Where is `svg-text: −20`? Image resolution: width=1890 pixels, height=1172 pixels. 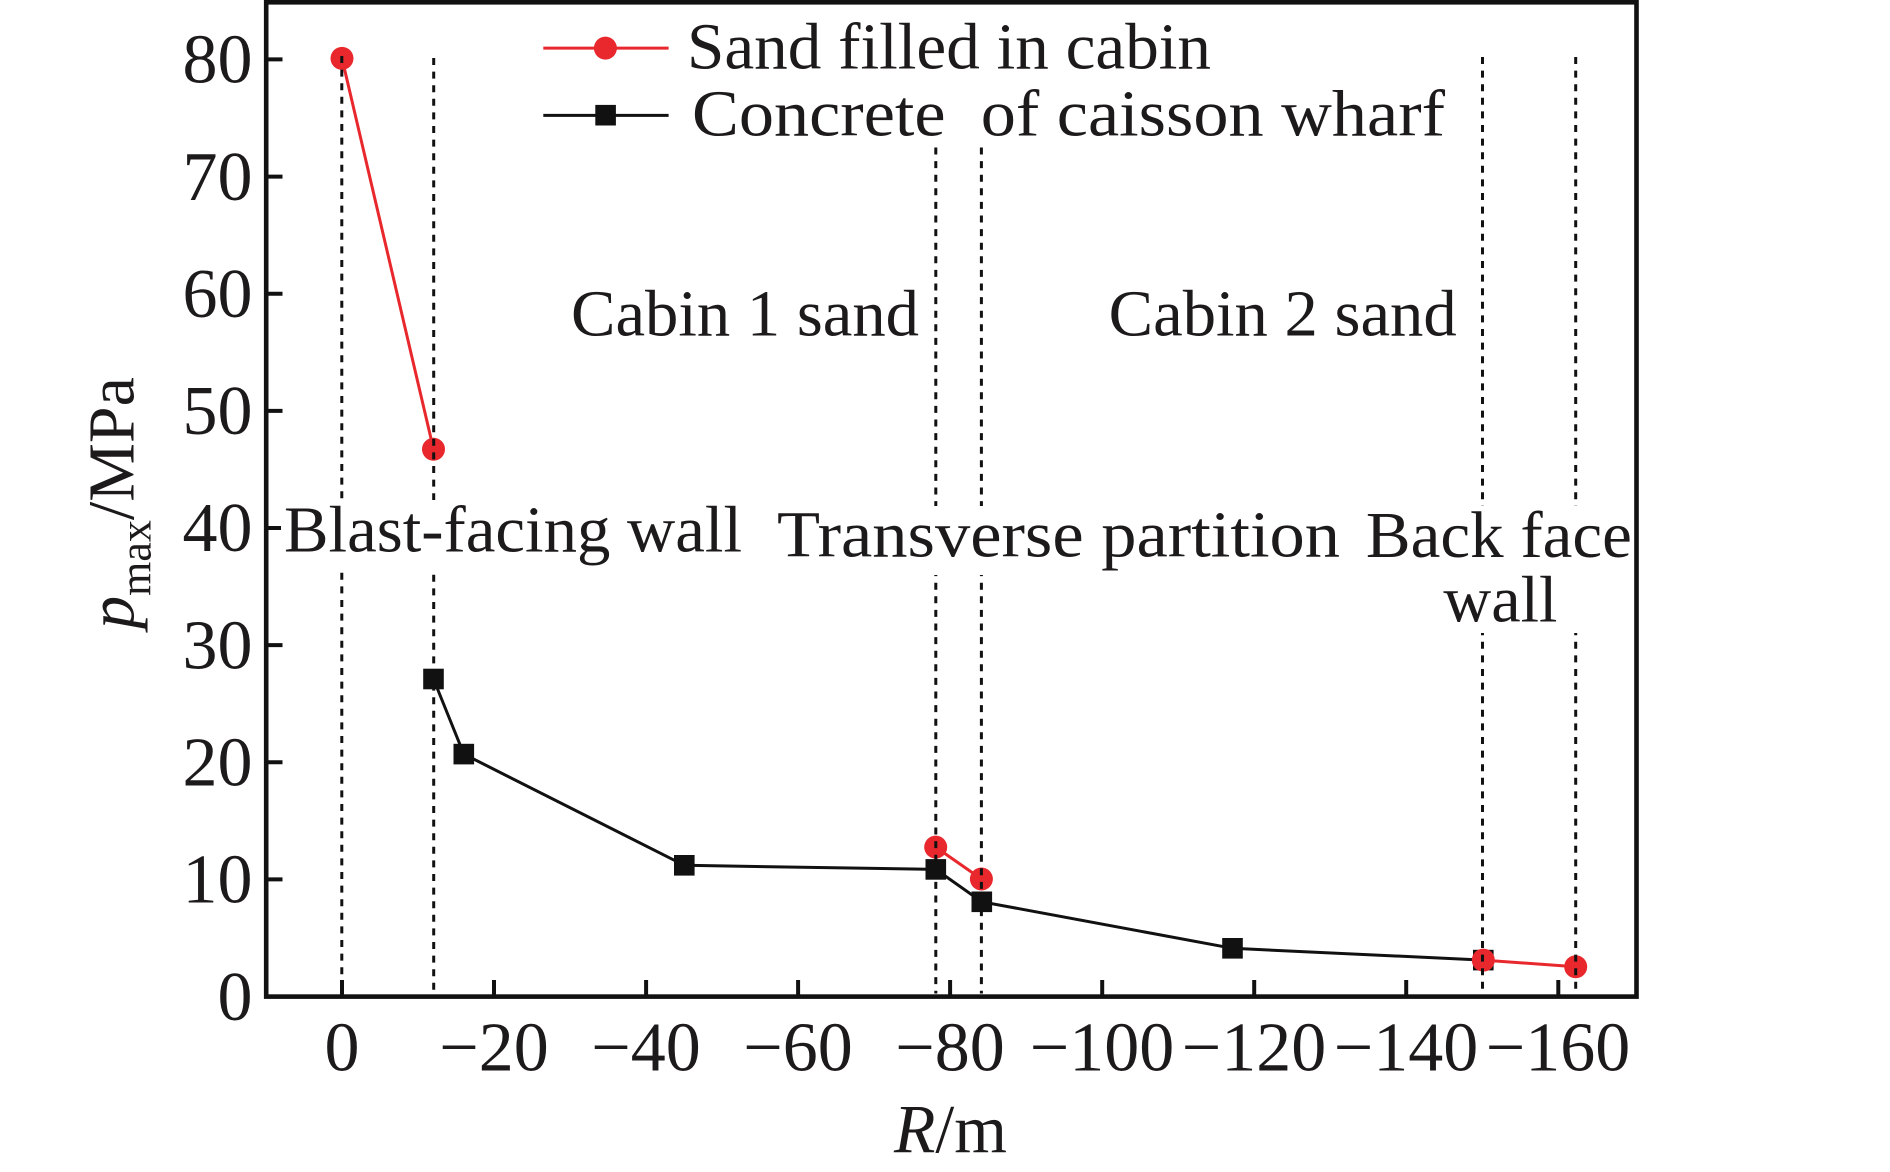
svg-text: −20 is located at coordinates (493, 1048).